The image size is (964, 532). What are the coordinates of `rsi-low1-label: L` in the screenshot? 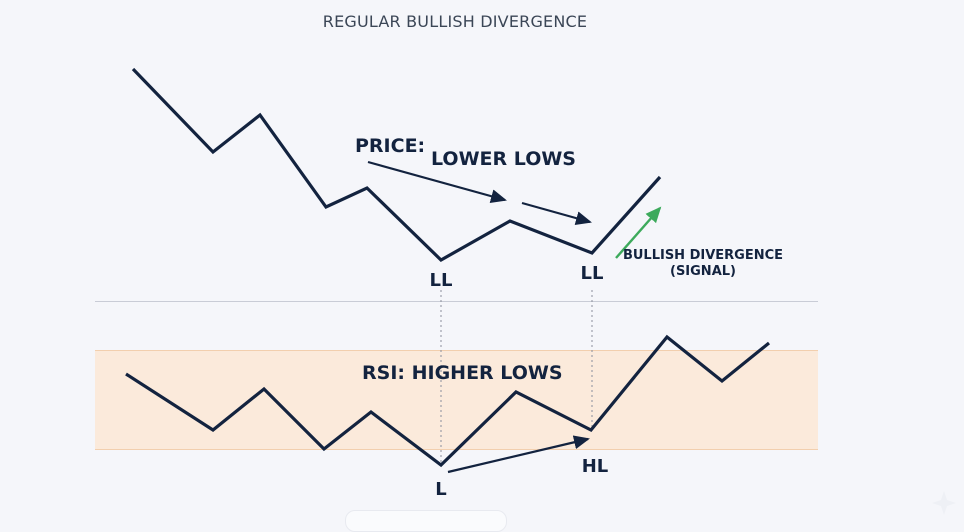 It's located at (440, 489).